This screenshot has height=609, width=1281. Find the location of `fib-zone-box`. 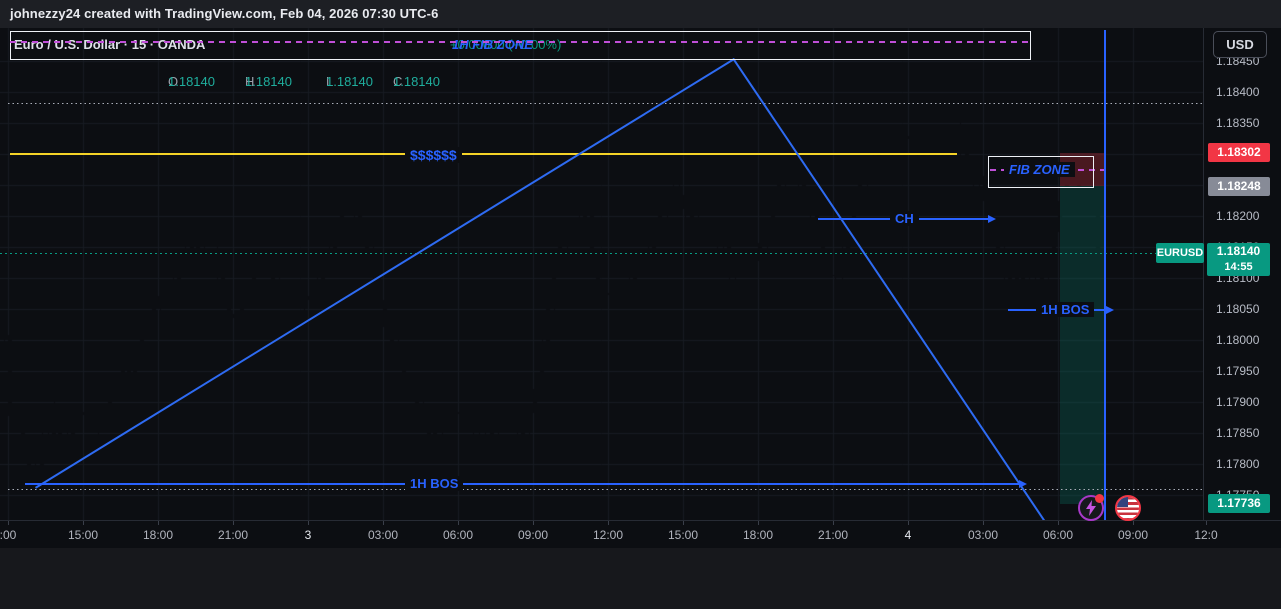

fib-zone-box is located at coordinates (1041, 172).